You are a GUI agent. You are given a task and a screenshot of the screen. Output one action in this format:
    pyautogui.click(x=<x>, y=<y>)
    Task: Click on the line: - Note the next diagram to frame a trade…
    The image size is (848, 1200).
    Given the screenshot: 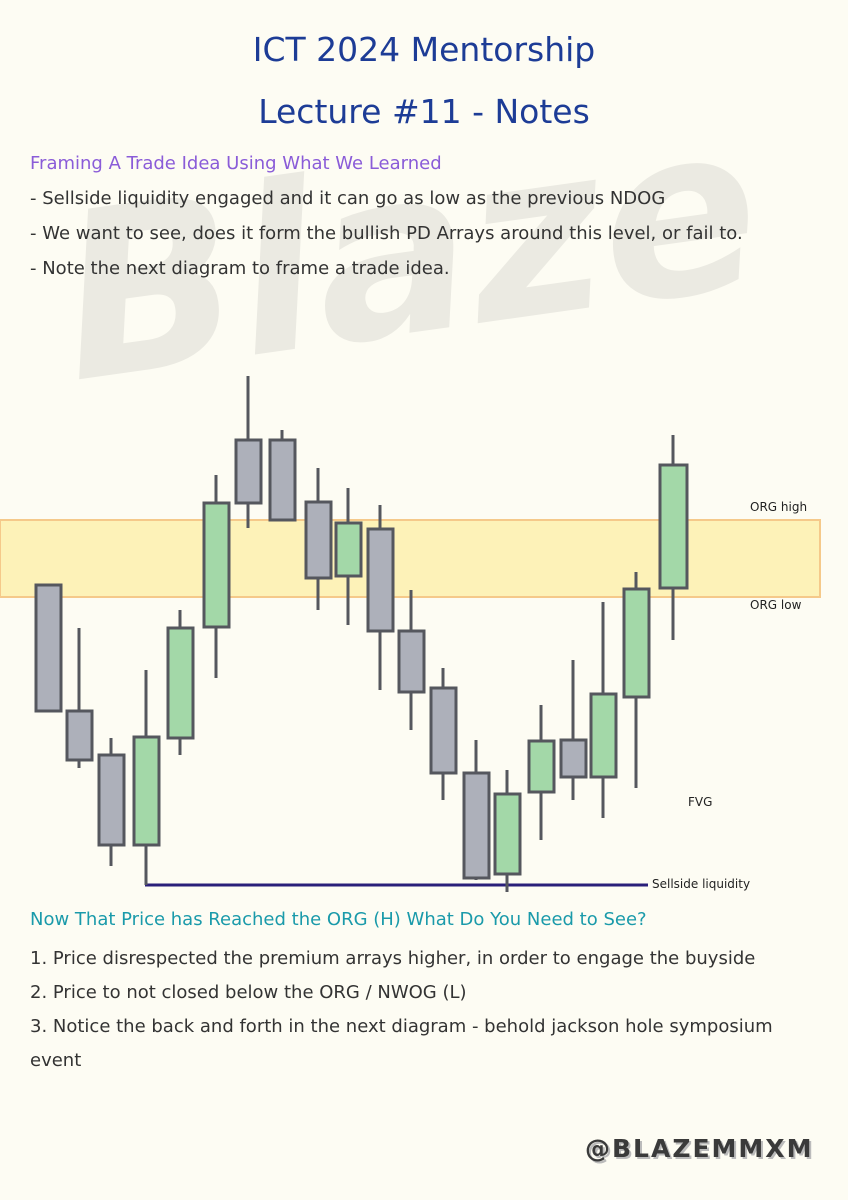 What is the action you would take?
    pyautogui.click(x=240, y=268)
    